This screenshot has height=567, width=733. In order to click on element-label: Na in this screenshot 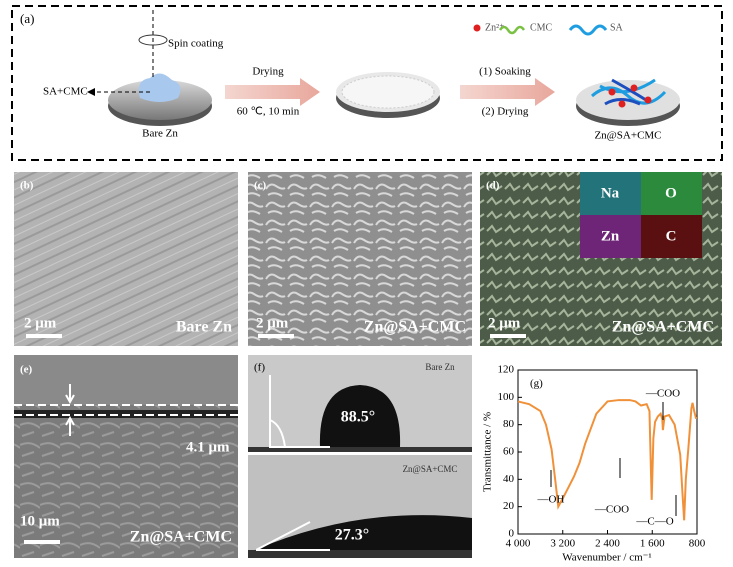, I will do `click(610, 193)`.